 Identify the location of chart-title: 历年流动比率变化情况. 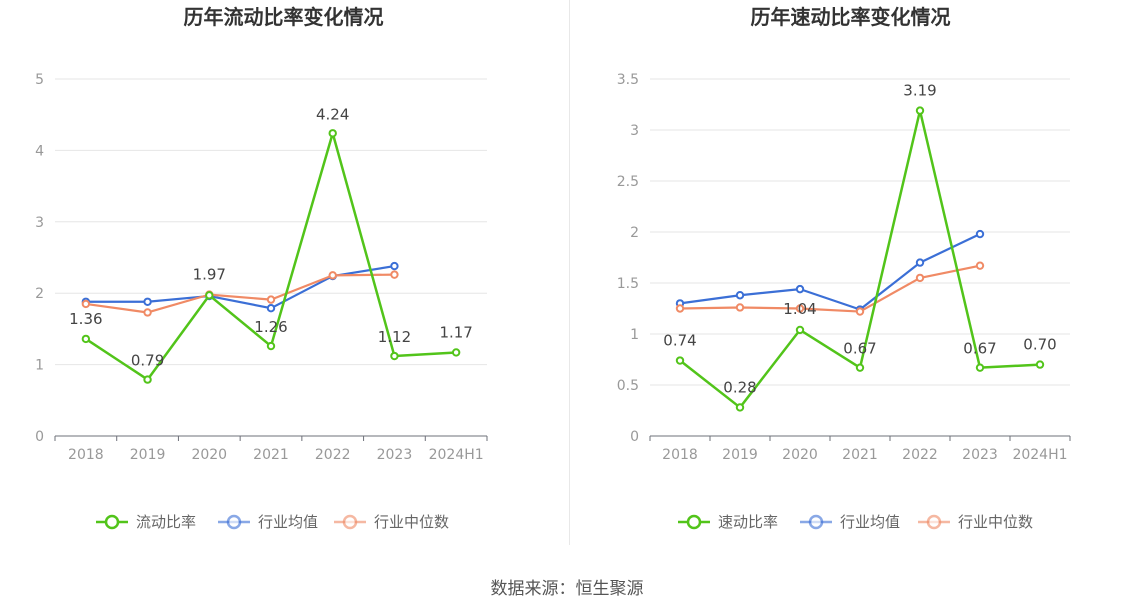
(283, 17).